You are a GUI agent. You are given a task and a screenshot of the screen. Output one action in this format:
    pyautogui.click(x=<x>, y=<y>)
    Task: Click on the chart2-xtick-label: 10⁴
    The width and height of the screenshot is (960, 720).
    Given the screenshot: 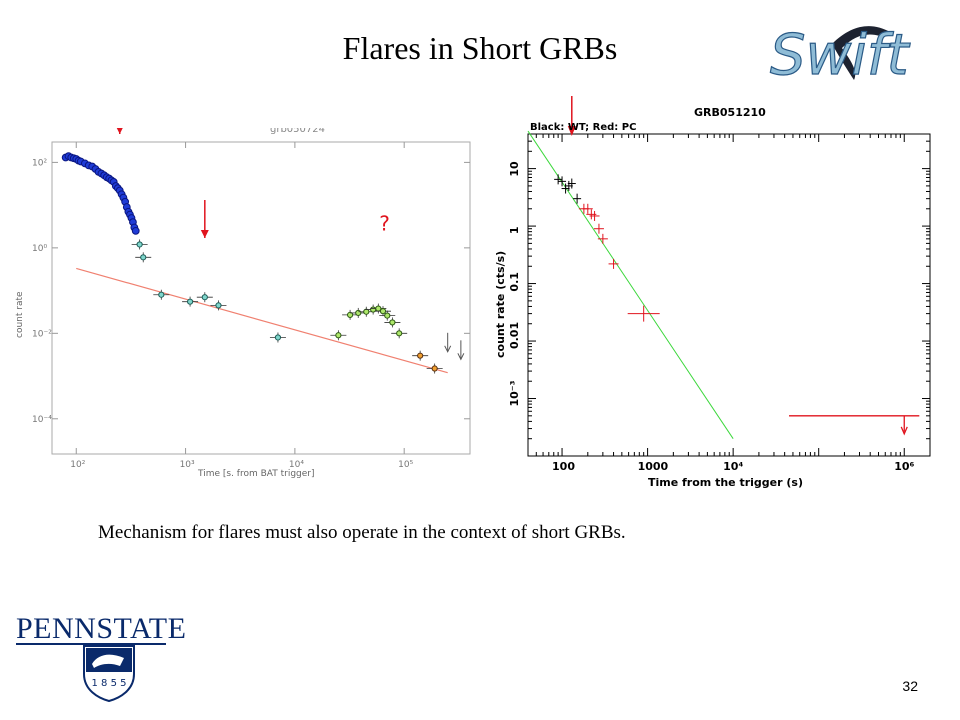 What is the action you would take?
    pyautogui.click(x=733, y=466)
    